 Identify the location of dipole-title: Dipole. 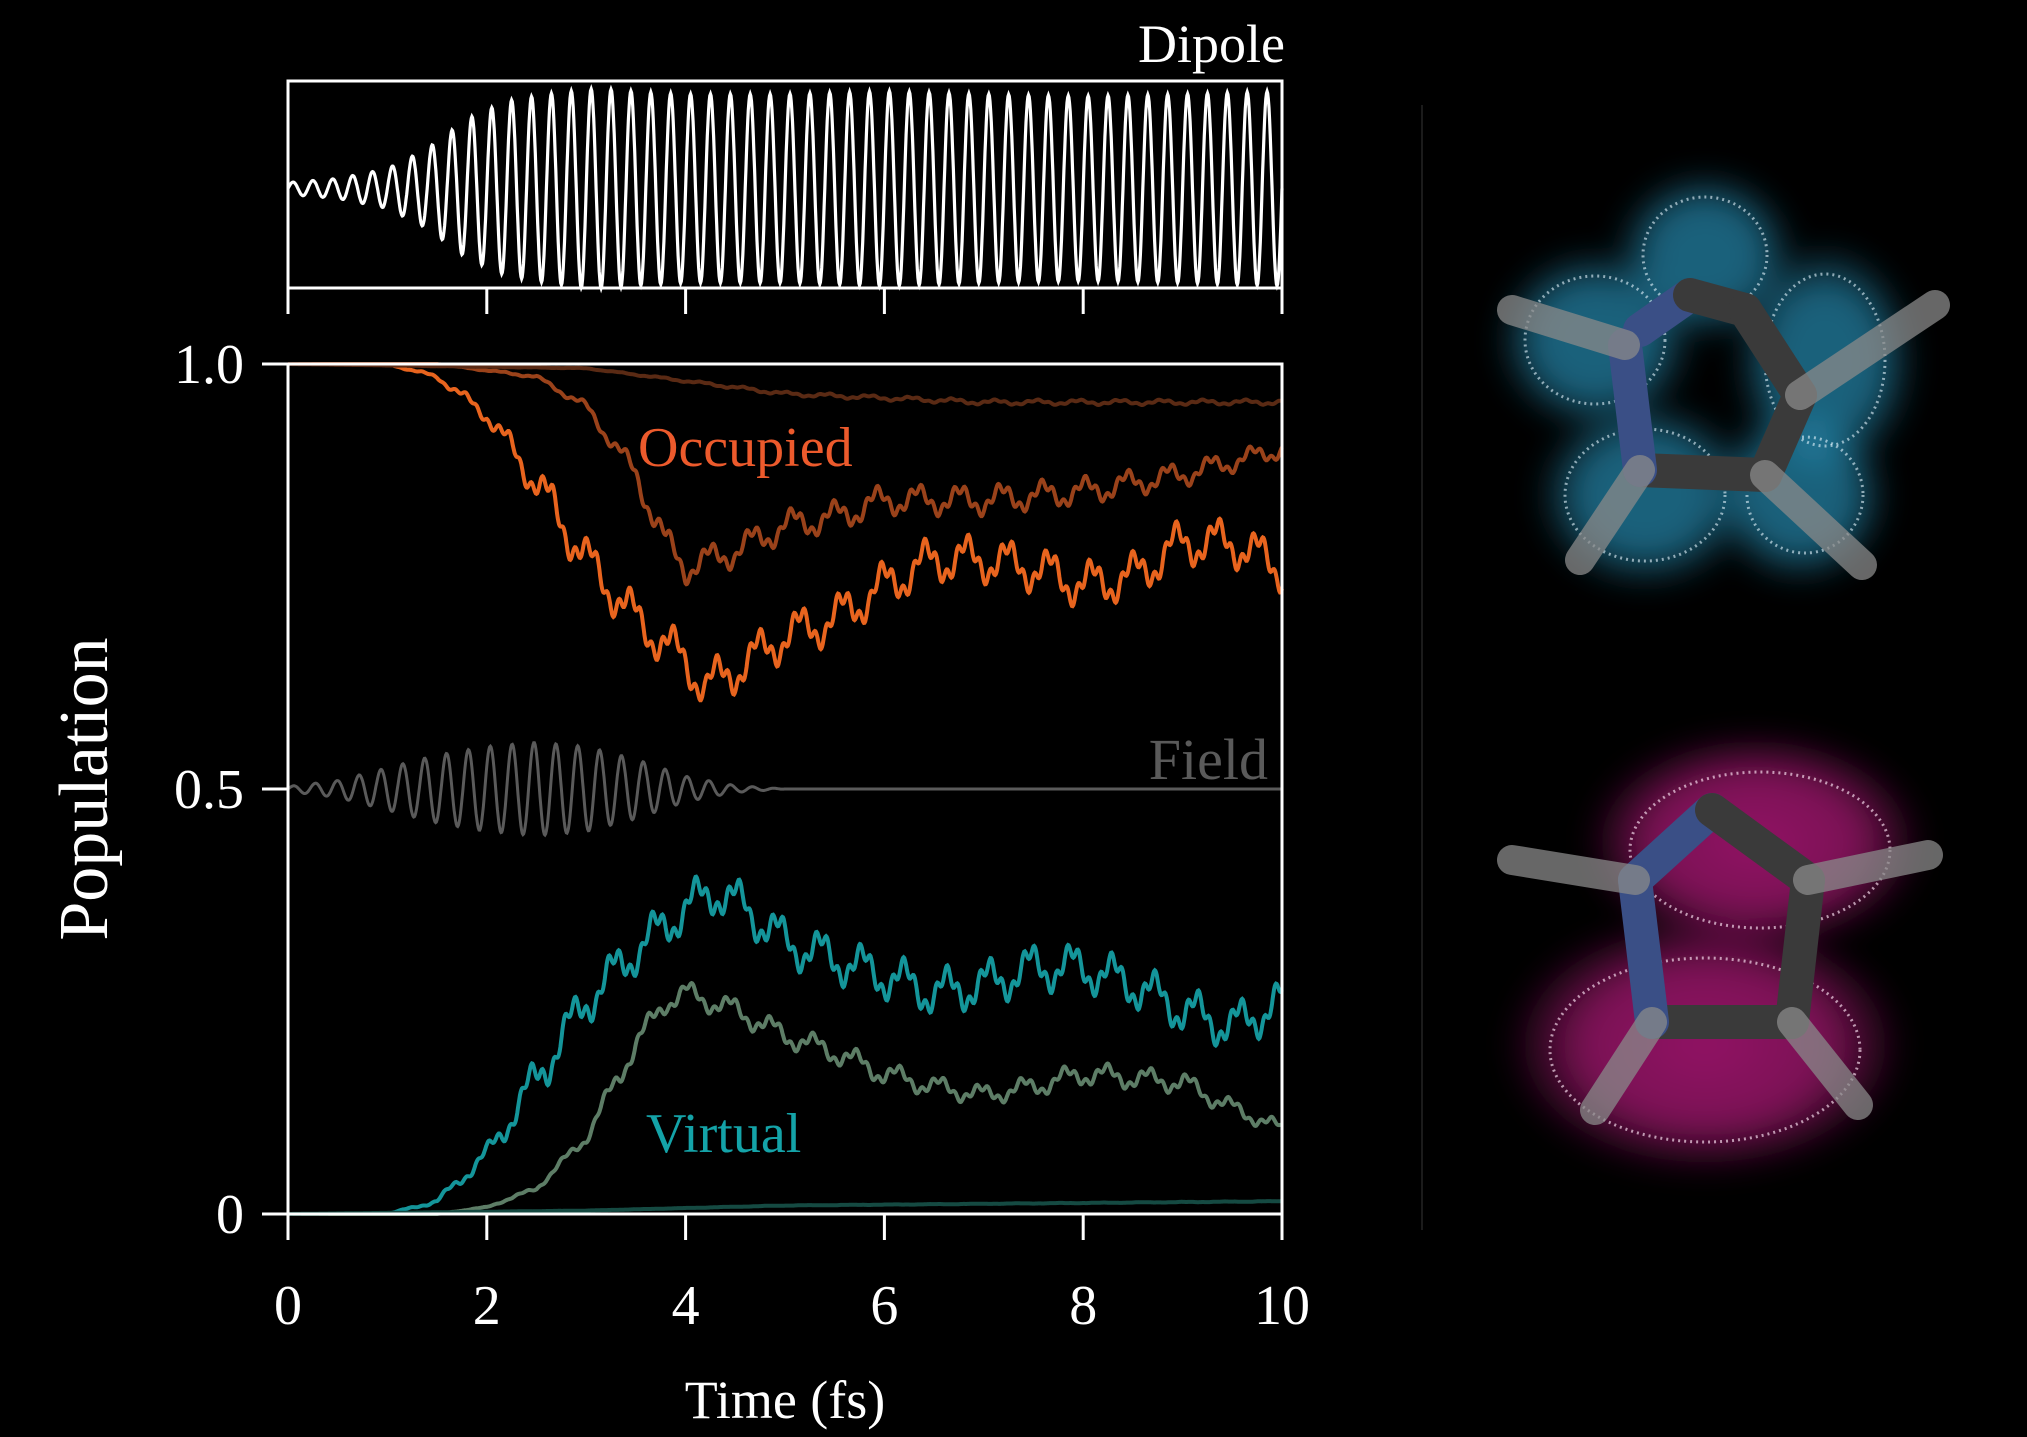
(1211, 44).